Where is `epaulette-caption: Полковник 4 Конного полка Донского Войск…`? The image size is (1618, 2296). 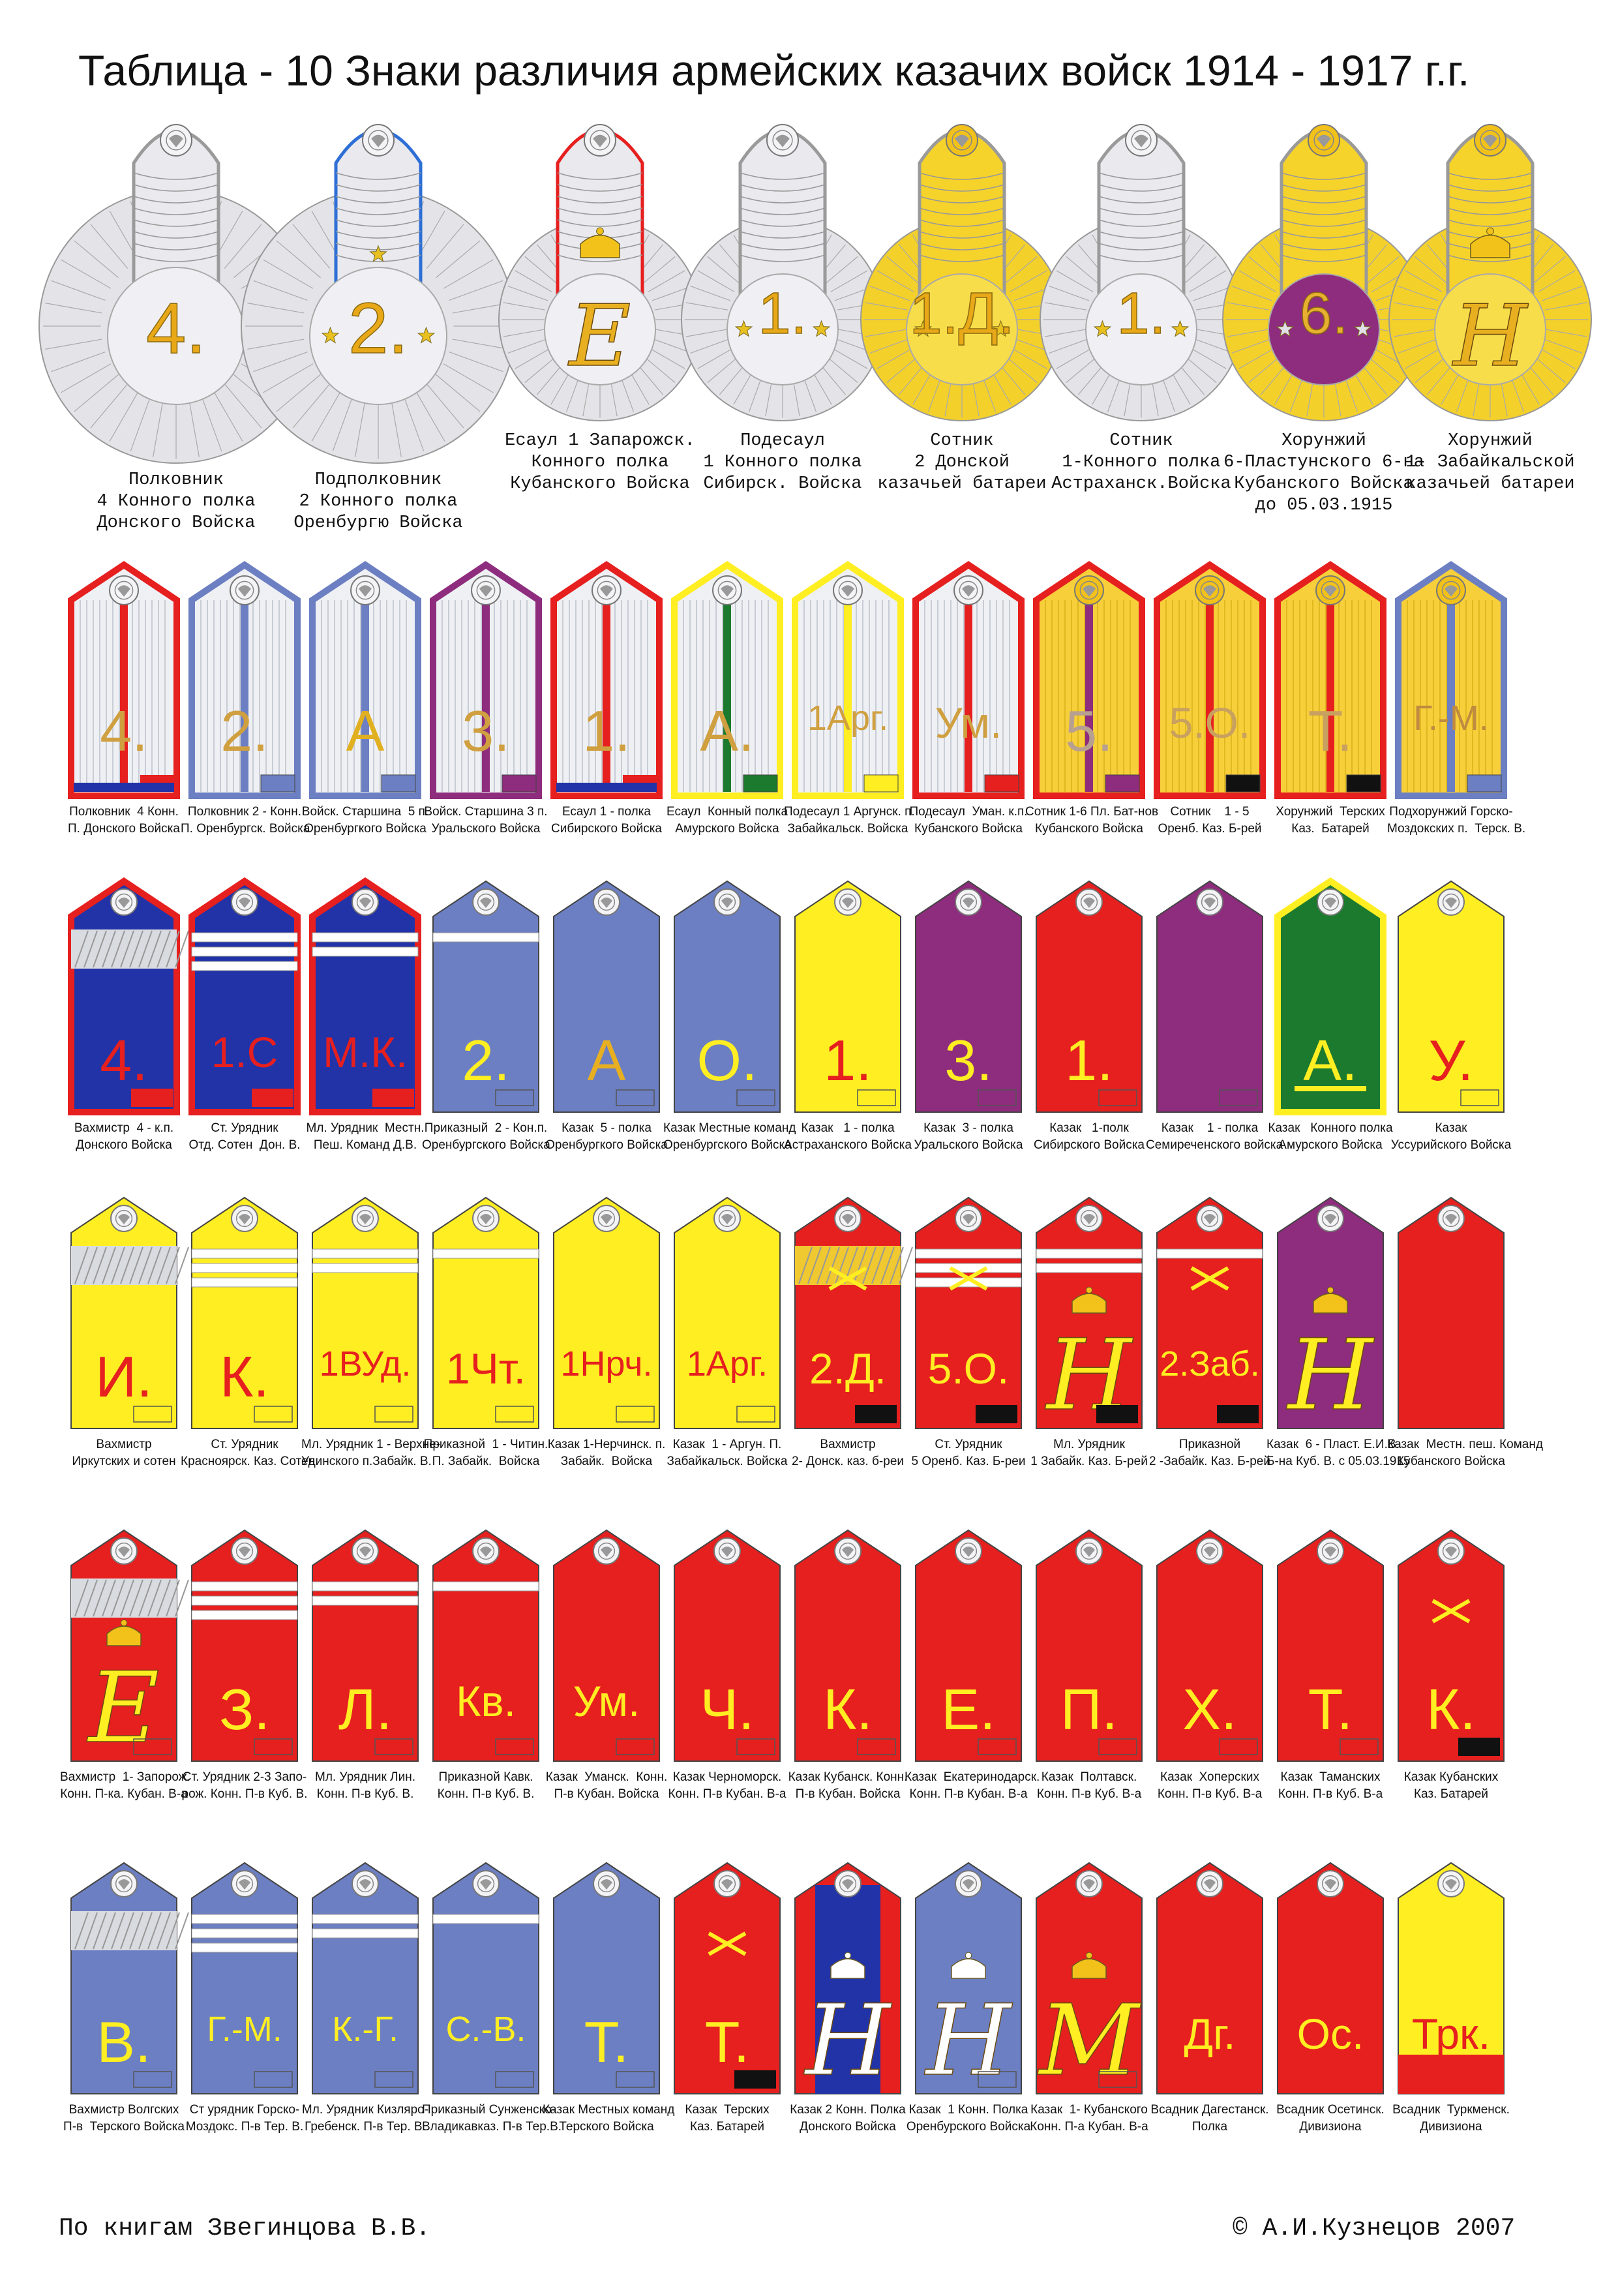 epaulette-caption: Полковник 4 Конного полка Донского Войск… is located at coordinates (176, 501).